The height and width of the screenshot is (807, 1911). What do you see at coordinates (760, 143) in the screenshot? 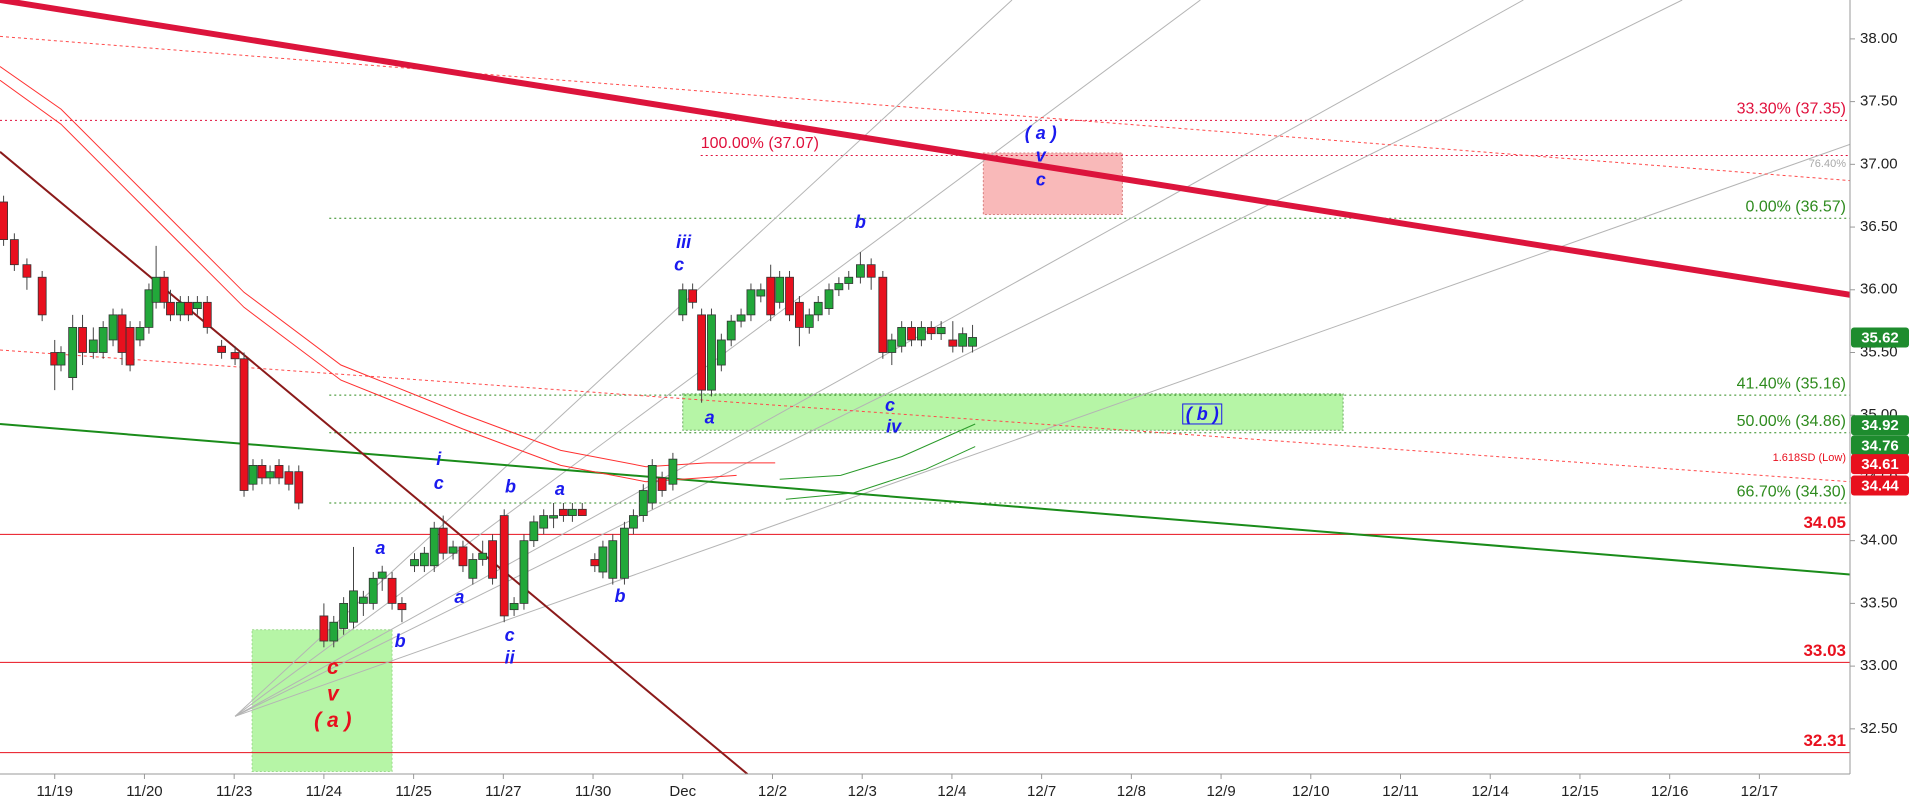
I see `fib-label: 100.00% (37.07)` at bounding box center [760, 143].